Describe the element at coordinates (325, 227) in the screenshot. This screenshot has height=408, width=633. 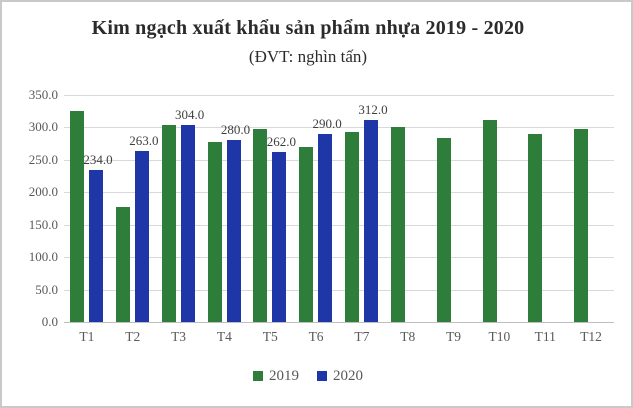
I see `bar-2020-T6` at that location.